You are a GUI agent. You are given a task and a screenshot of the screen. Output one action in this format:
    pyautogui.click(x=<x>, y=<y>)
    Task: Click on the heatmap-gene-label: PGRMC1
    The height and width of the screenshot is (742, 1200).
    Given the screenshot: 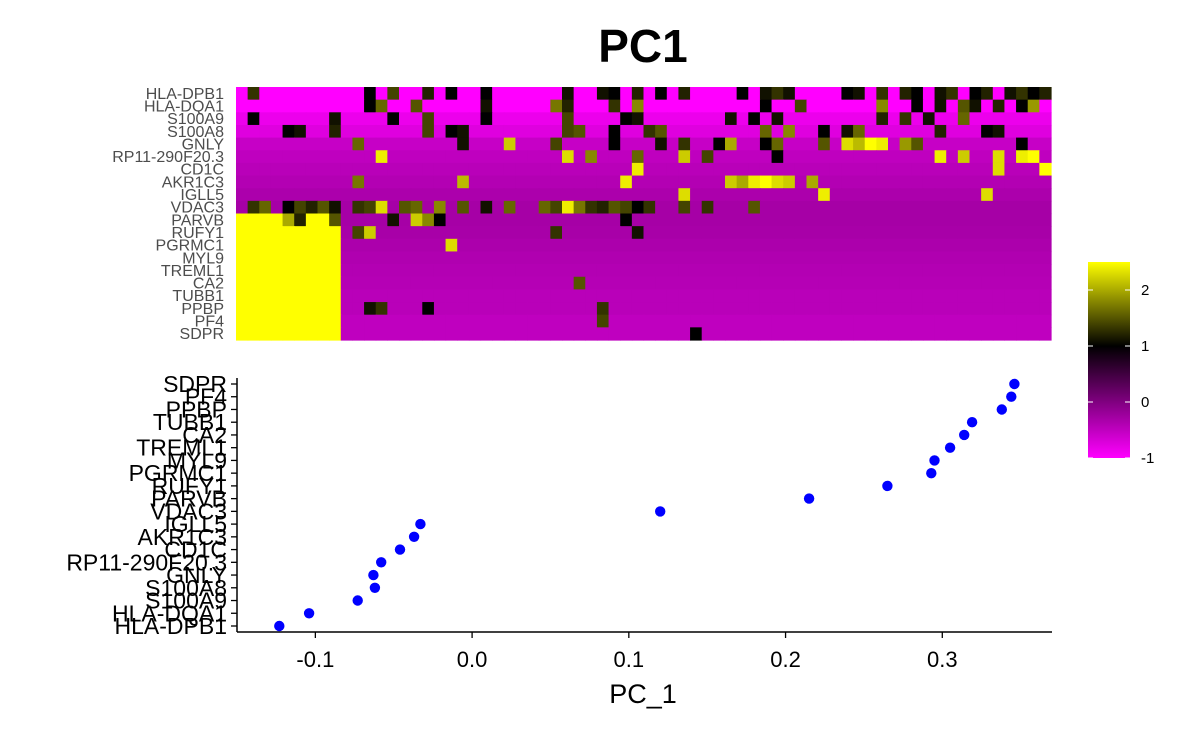 What is the action you would take?
    pyautogui.click(x=190, y=246)
    